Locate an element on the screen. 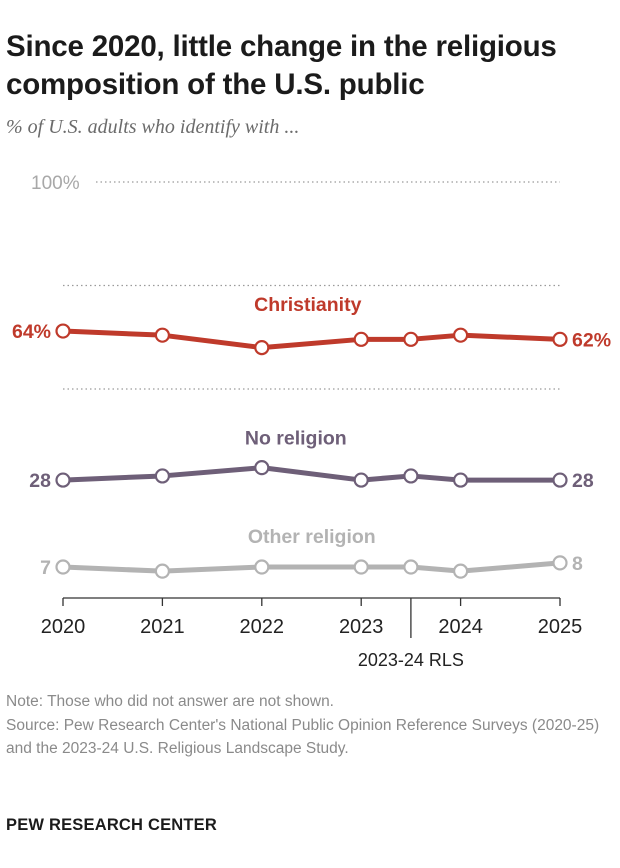  series-name-label: Christianity is located at coordinates (307, 305).